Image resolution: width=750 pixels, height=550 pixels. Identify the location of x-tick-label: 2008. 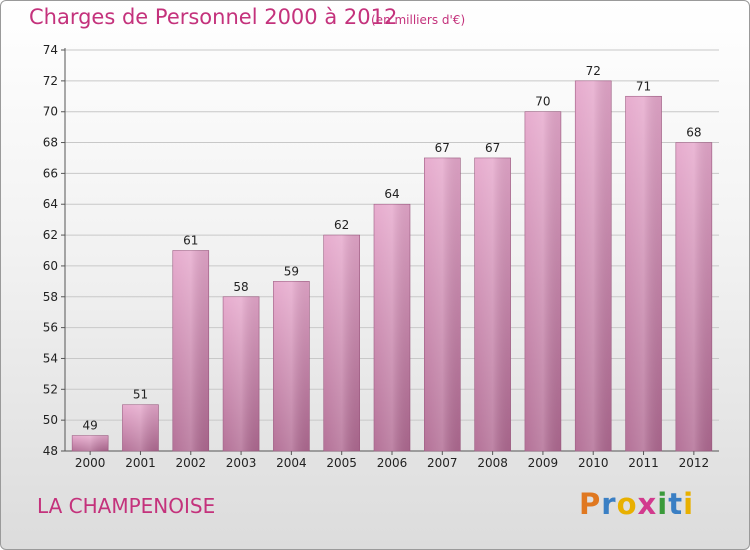
(492, 463).